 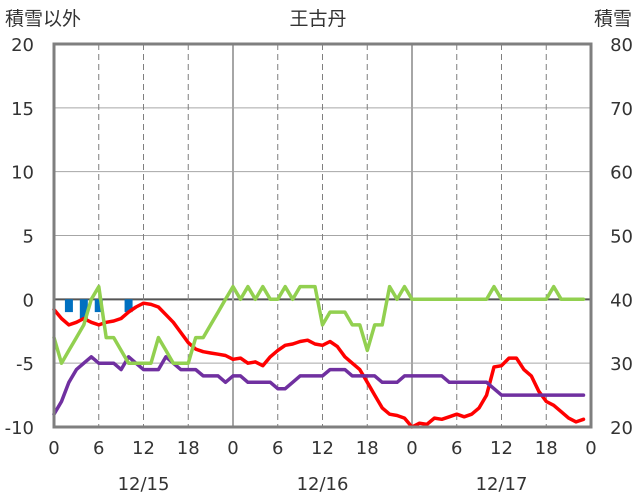 What do you see at coordinates (621, 237) in the screenshot?
I see `right-tick-label: 50` at bounding box center [621, 237].